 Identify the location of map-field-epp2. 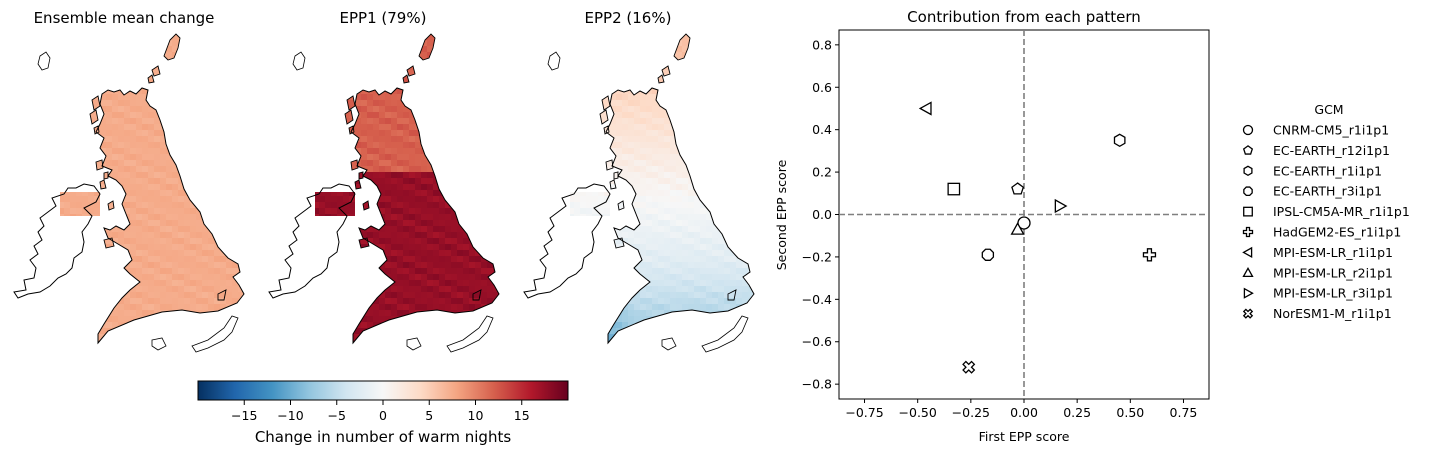
(662, 188).